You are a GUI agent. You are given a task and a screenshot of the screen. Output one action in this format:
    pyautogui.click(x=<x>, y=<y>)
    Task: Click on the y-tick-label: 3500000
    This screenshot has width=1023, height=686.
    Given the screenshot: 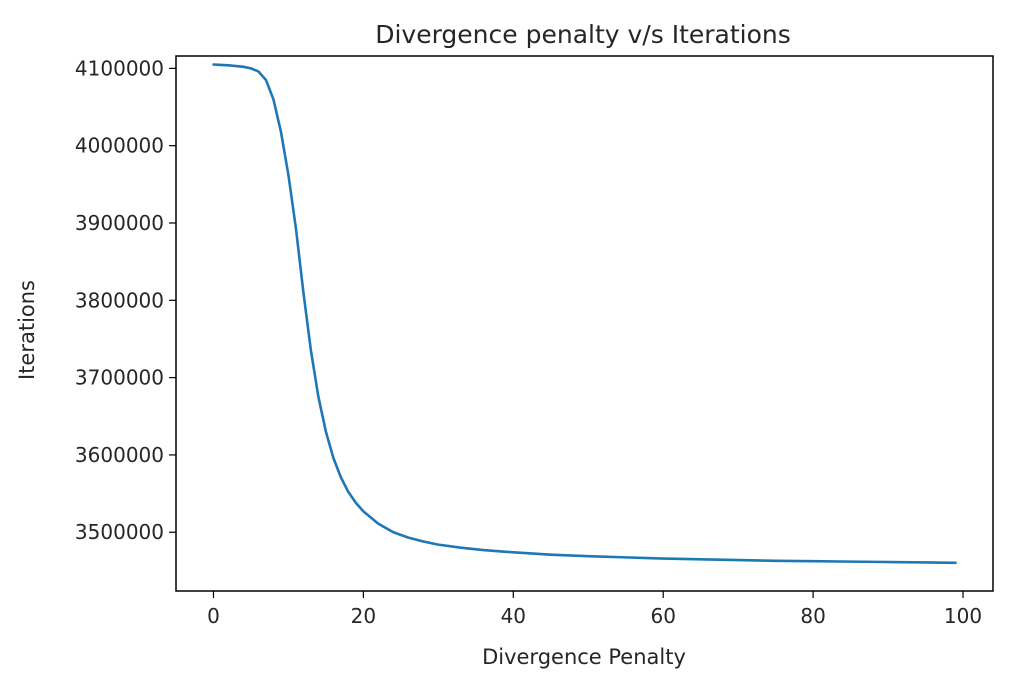 What is the action you would take?
    pyautogui.click(x=119, y=532)
    